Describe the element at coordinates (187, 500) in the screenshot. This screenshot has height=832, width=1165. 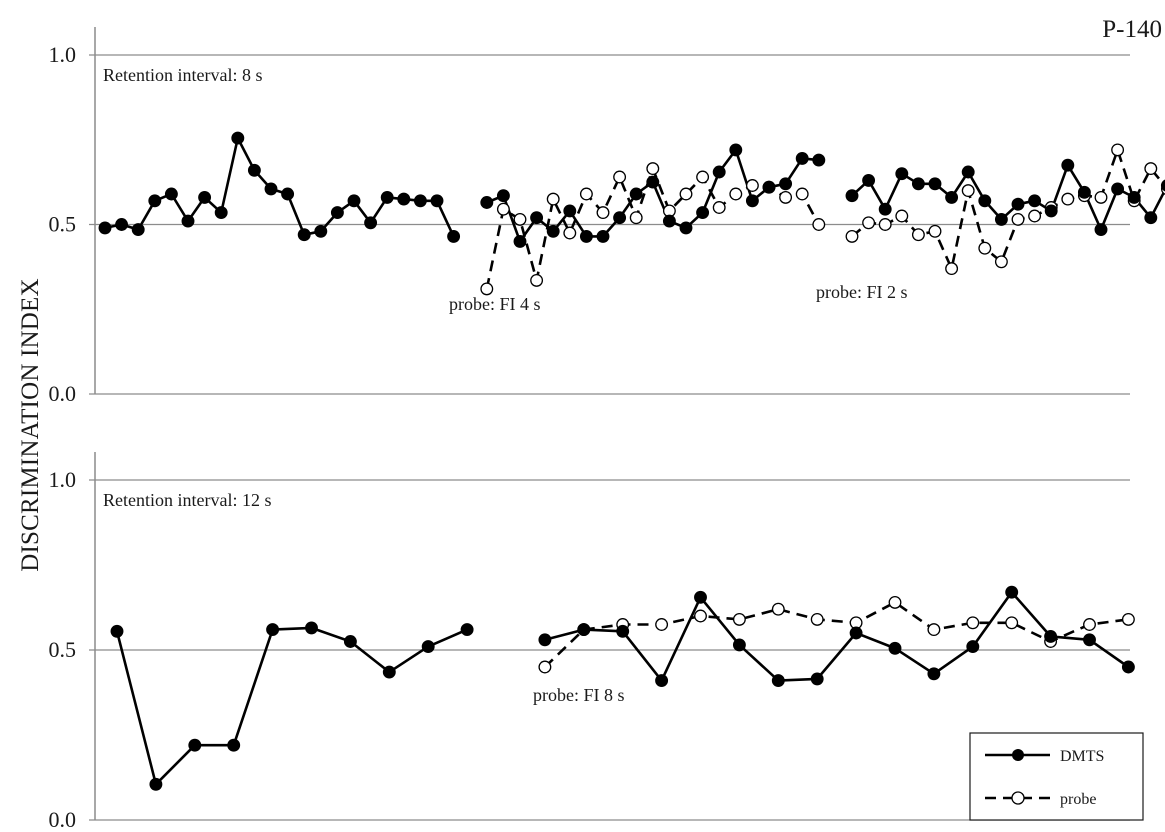
I see `bottom-panel-title: Retention interval: 12 s` at that location.